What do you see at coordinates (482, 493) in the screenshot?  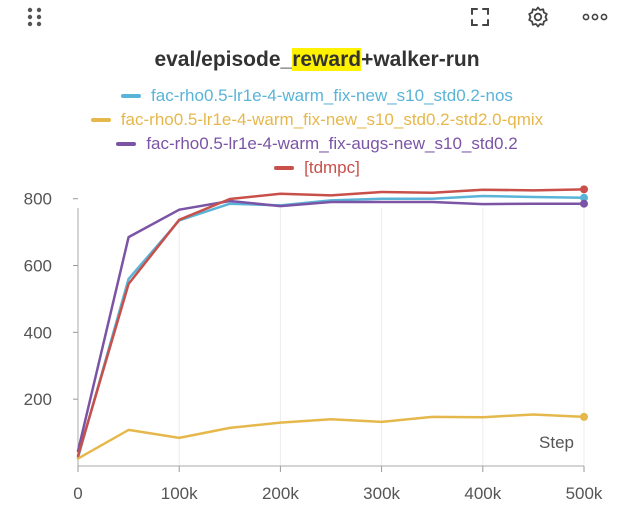 I see `x-tick-label: 400k` at bounding box center [482, 493].